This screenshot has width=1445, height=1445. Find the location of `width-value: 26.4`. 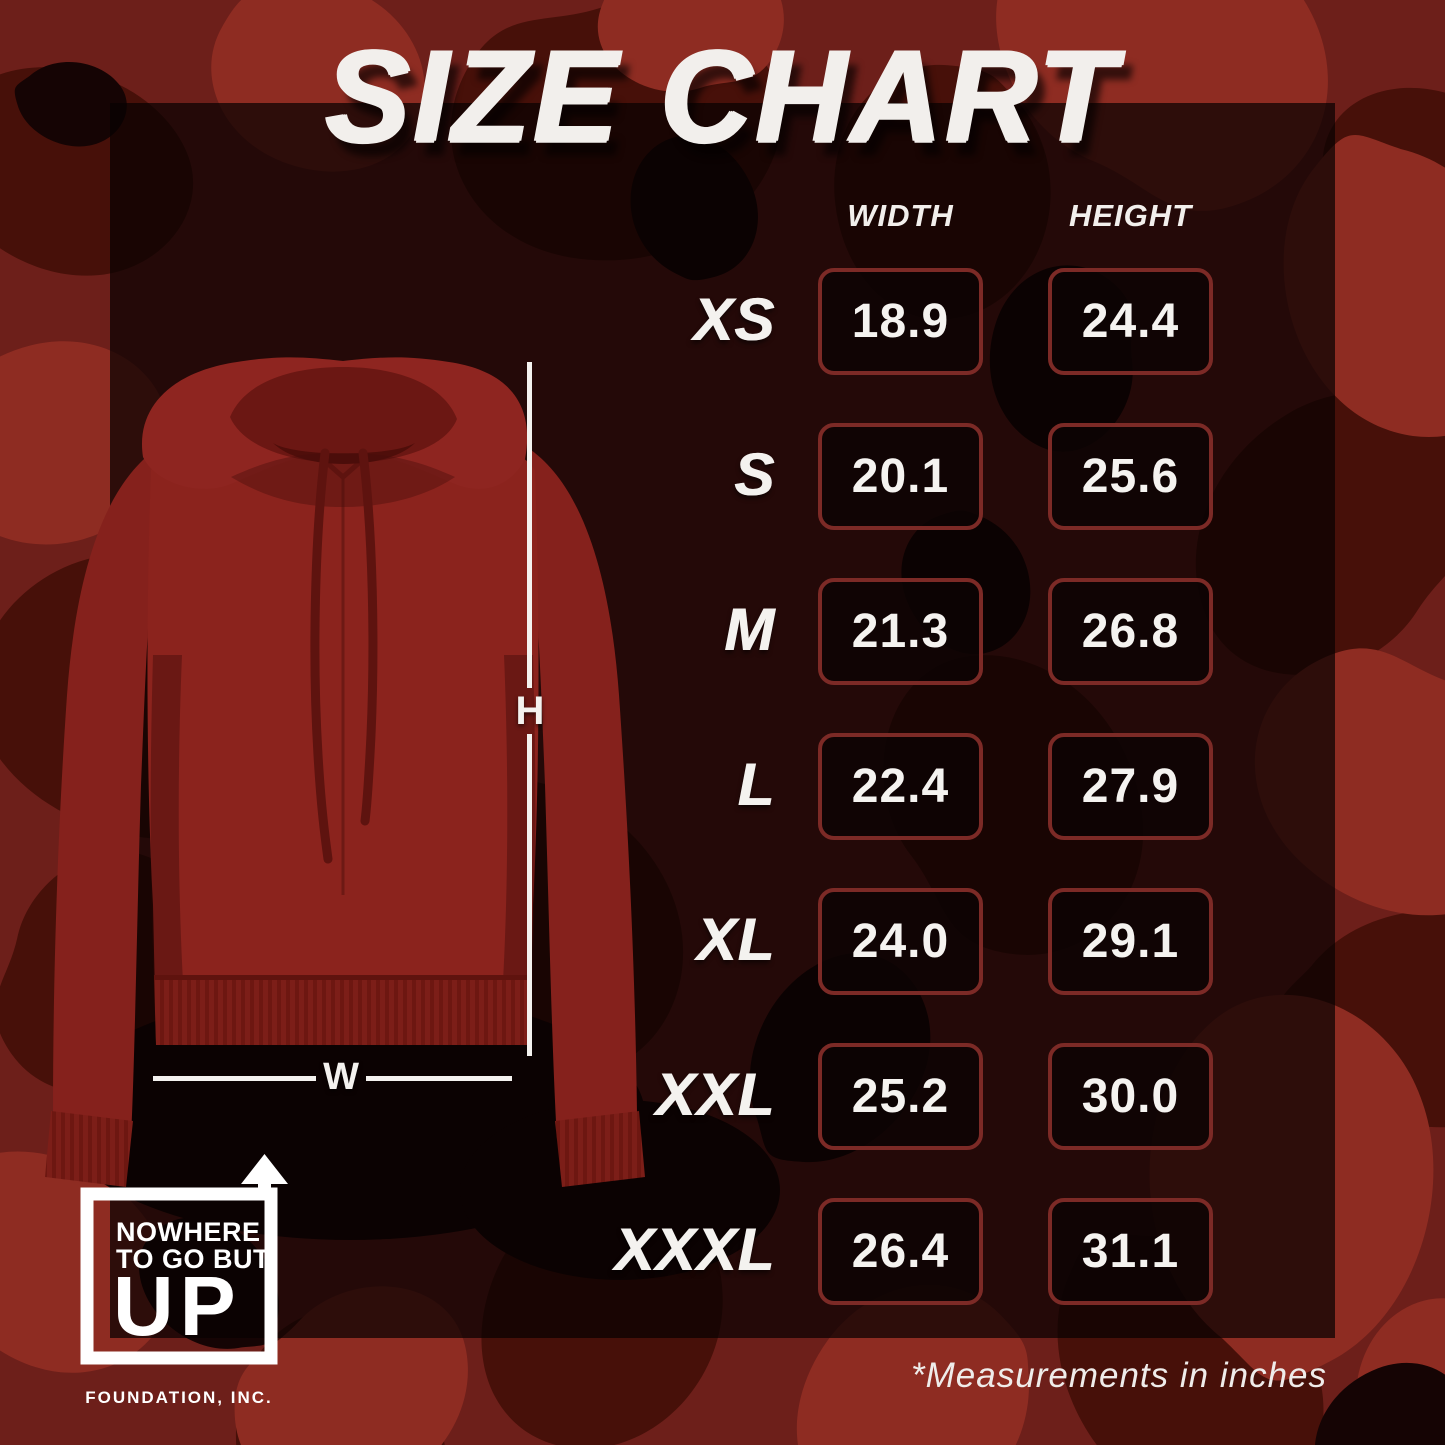

width-value: 26.4 is located at coordinates (900, 1251).